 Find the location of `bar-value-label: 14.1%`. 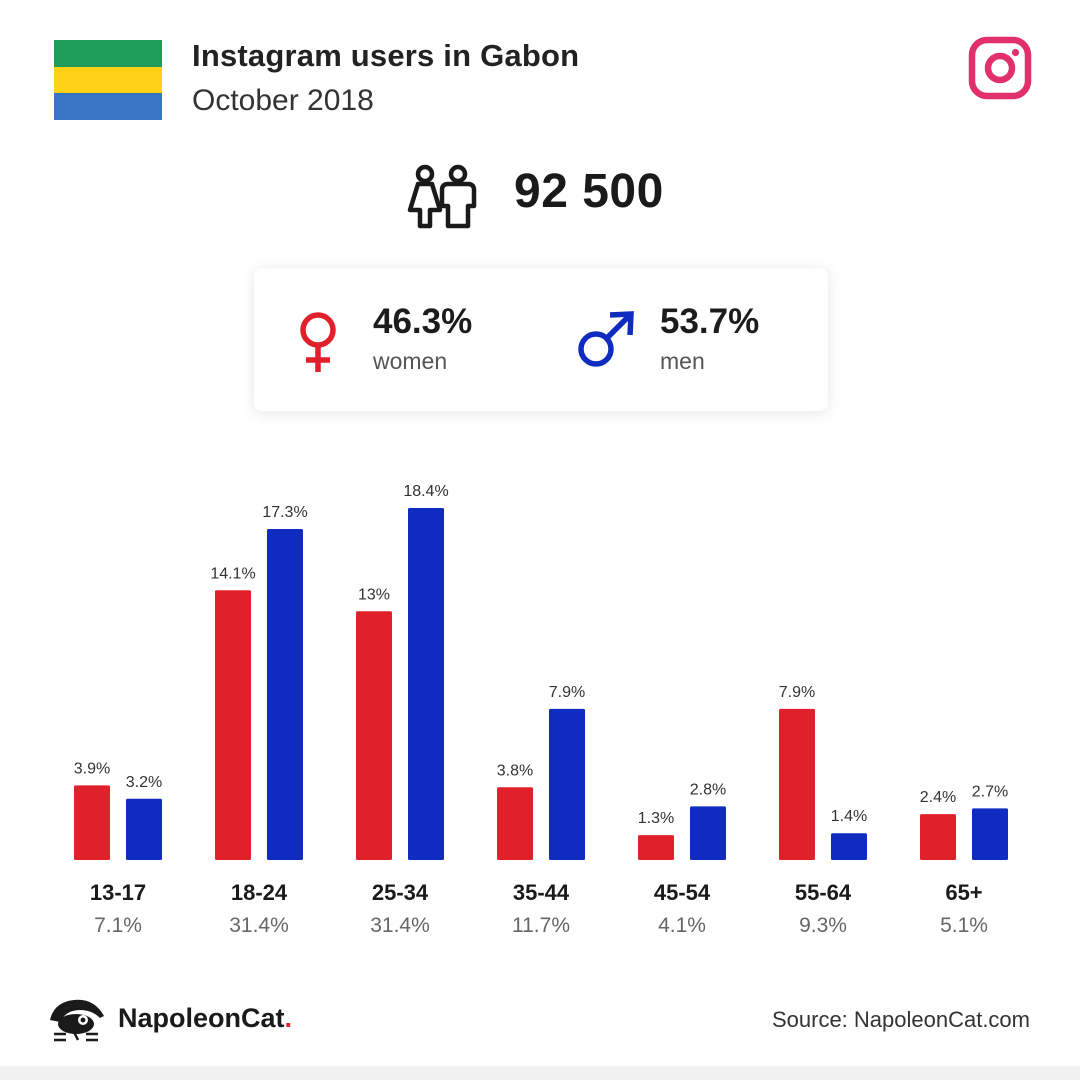

bar-value-label: 14.1% is located at coordinates (232, 573).